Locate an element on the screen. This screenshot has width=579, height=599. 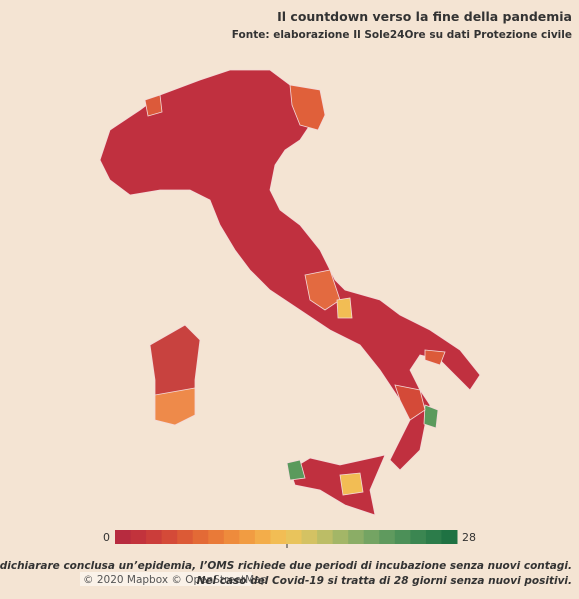
sicily is located at coordinates (337, 485).